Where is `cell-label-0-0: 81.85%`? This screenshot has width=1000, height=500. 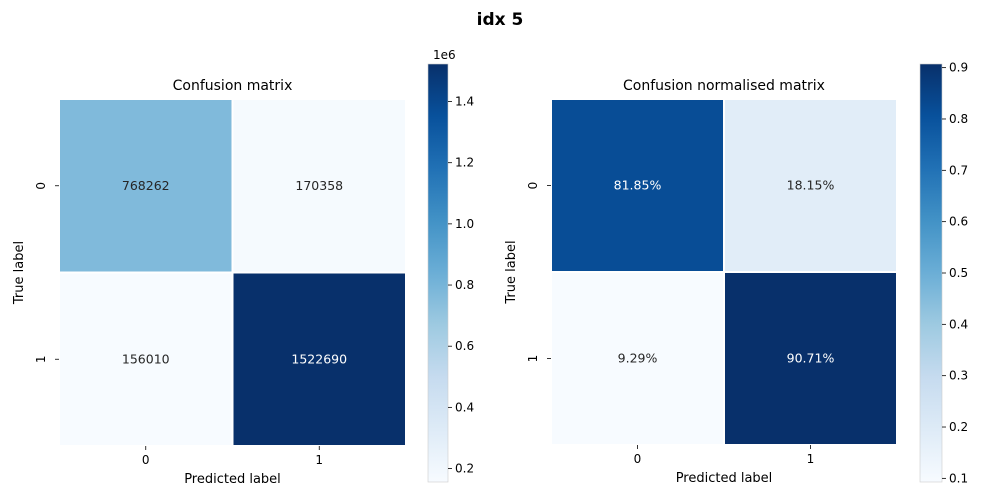 cell-label-0-0: 81.85% is located at coordinates (638, 185).